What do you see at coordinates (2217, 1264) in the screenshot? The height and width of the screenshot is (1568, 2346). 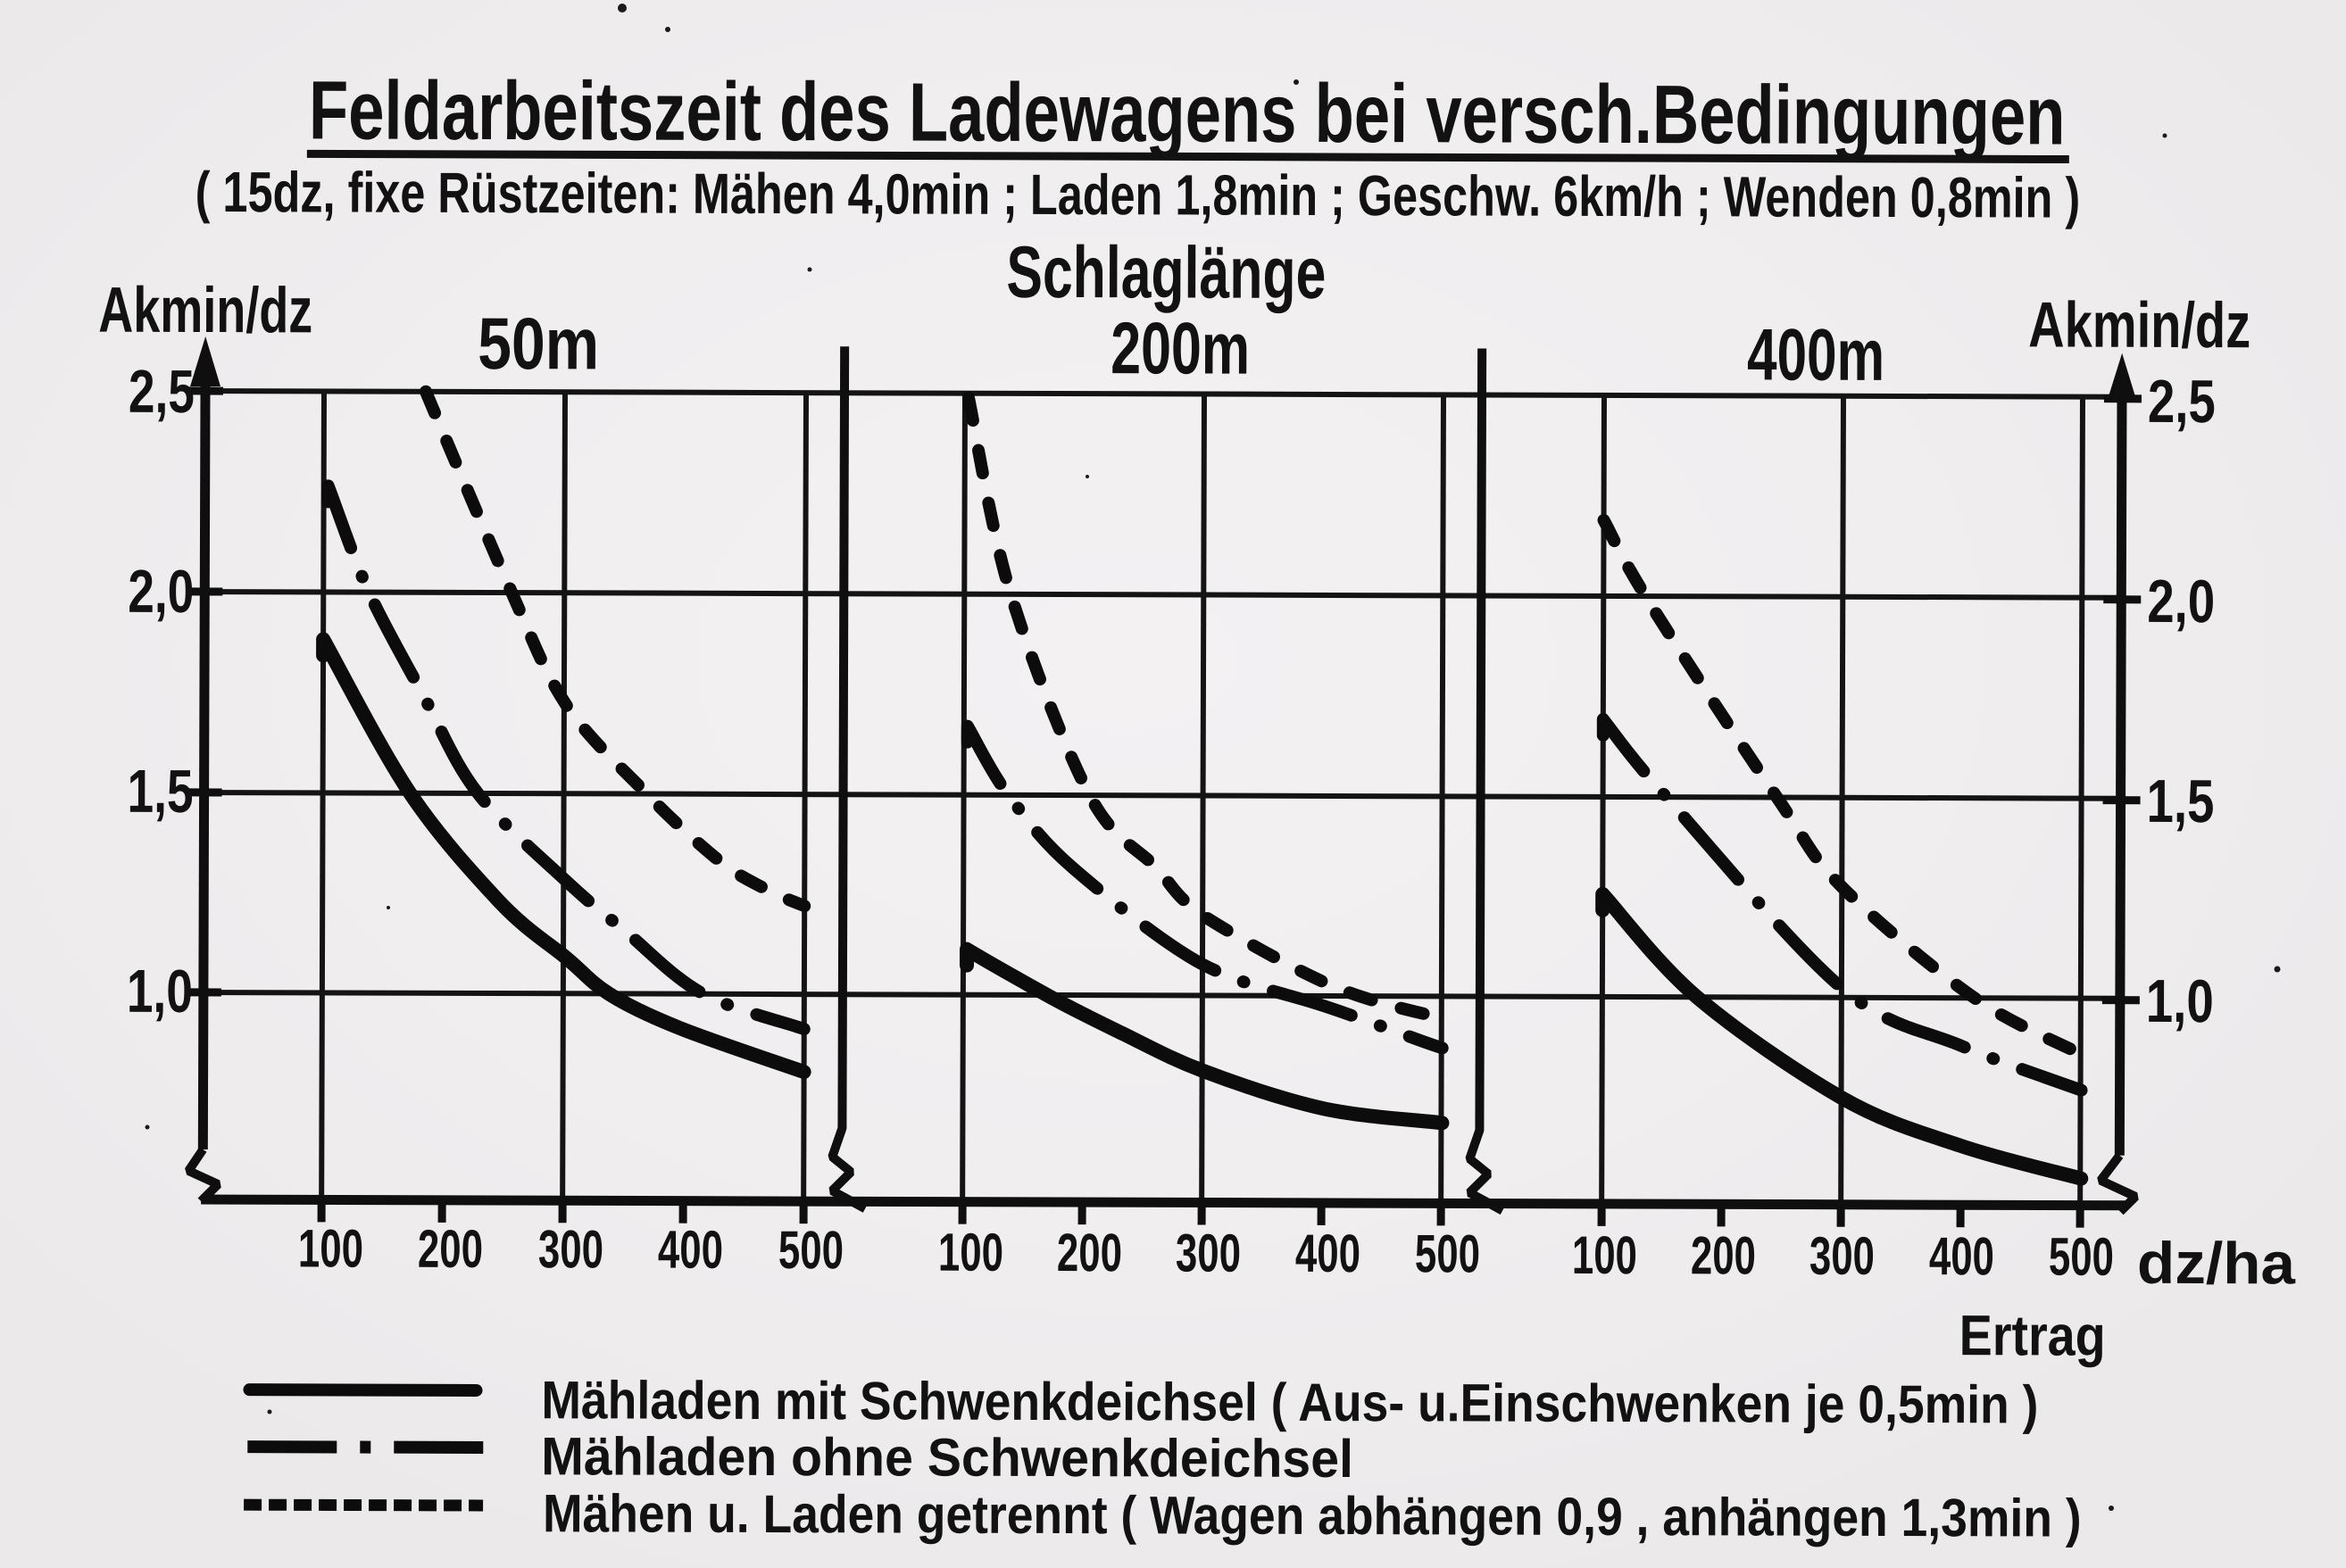 I see `svg-text: dz/ha` at bounding box center [2217, 1264].